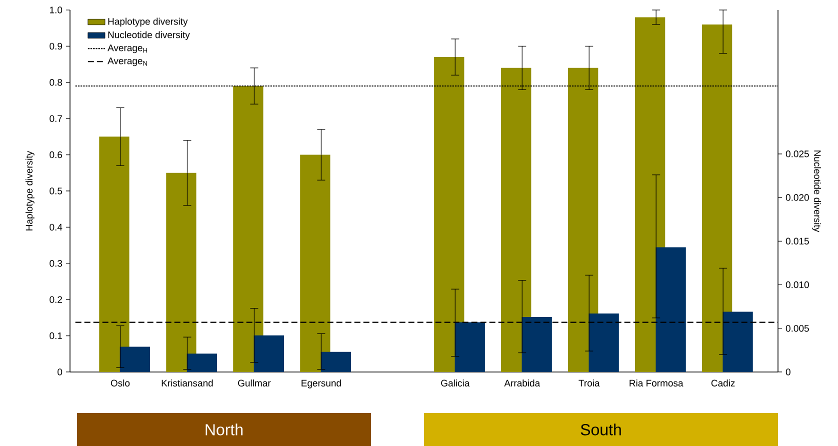 This screenshot has height=446, width=838. I want to click on x-tick-label: Troia, so click(589, 383).